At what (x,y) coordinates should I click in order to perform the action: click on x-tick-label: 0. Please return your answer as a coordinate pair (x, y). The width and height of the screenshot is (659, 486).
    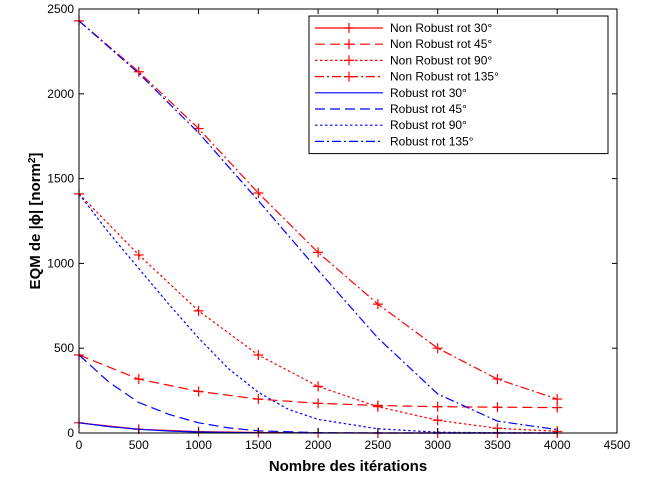
    Looking at the image, I should click on (79, 445).